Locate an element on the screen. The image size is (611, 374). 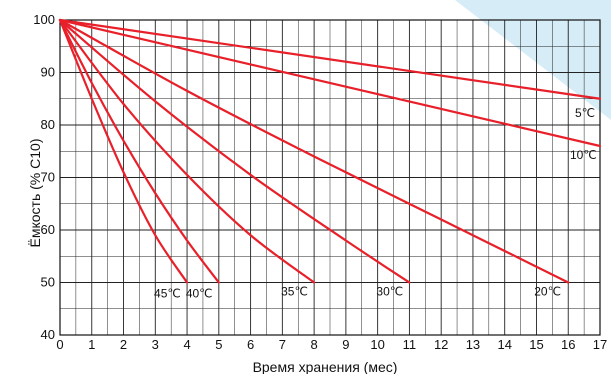
y-tick-label: 40 is located at coordinates (48, 334).